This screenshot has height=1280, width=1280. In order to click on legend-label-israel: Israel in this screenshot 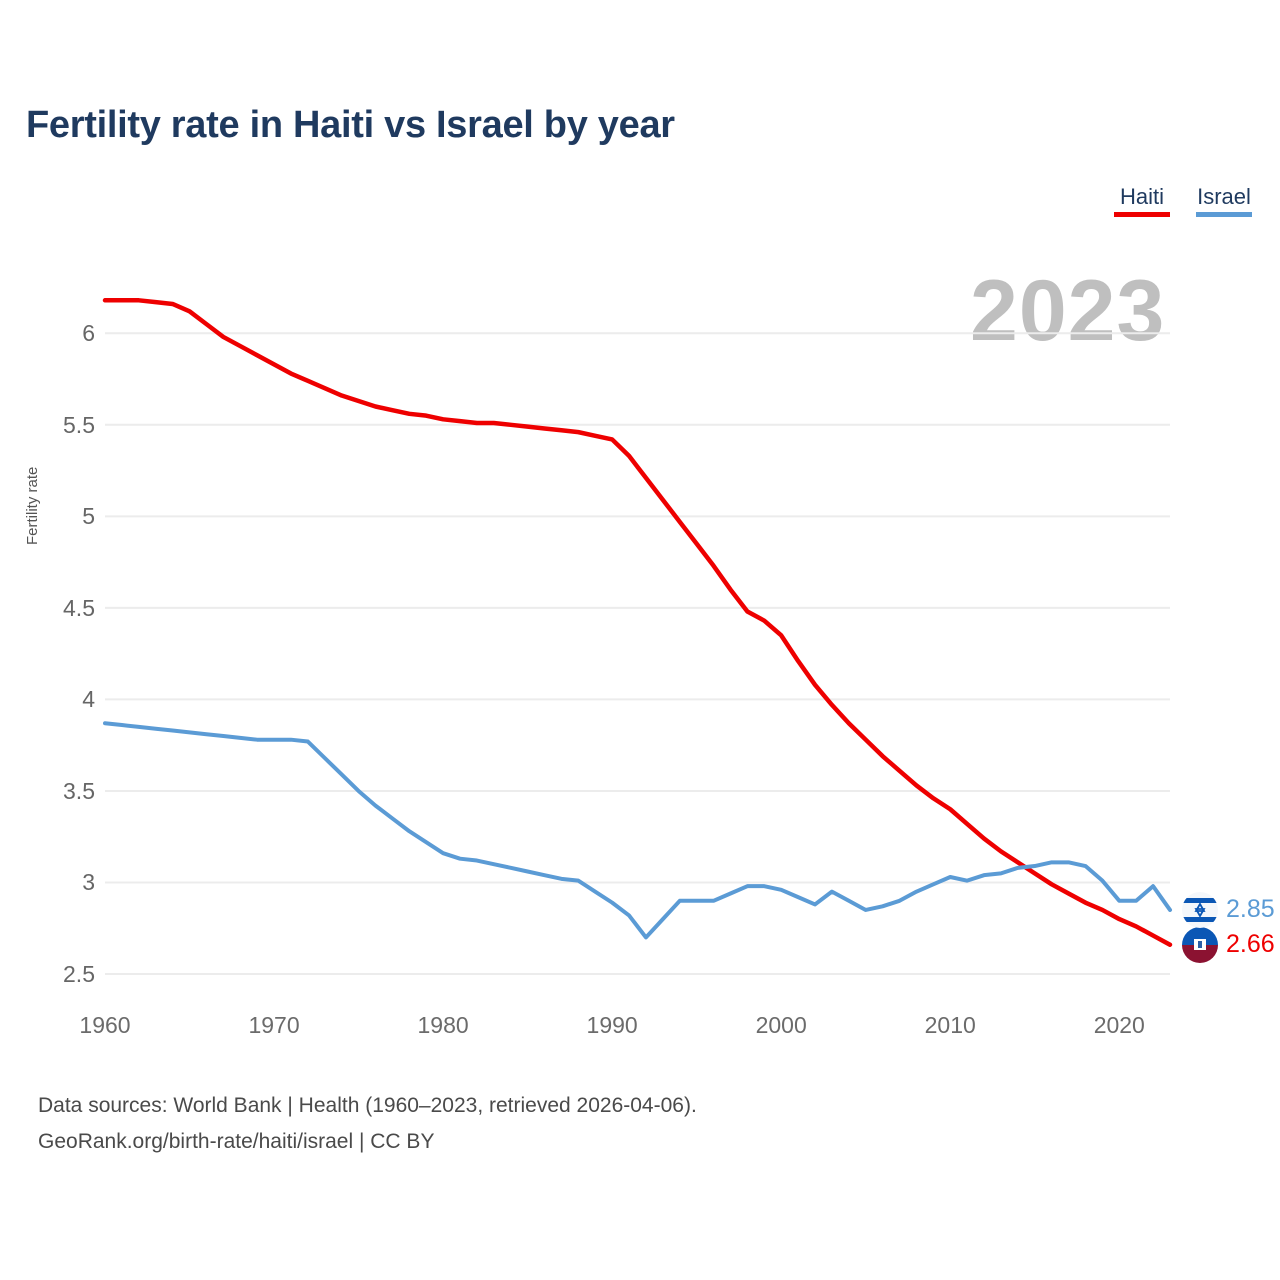, I will do `click(1224, 196)`.